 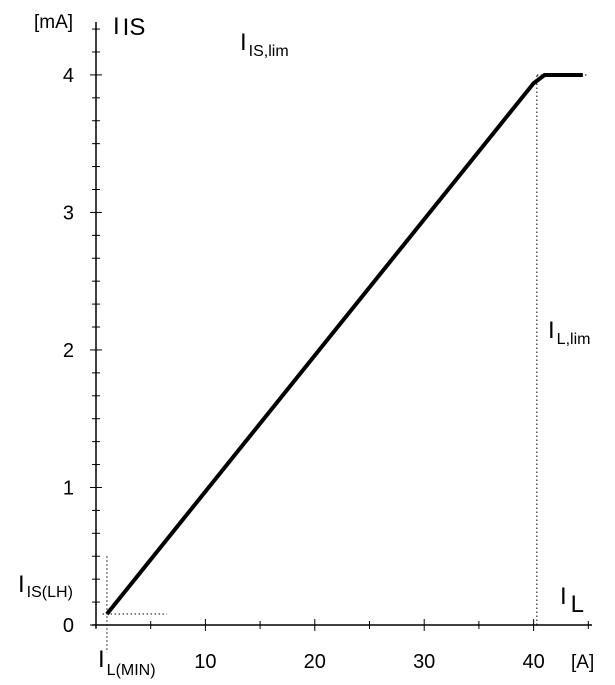 I want to click on sense-offset-label-sub: IS(LH), so click(x=50, y=592).